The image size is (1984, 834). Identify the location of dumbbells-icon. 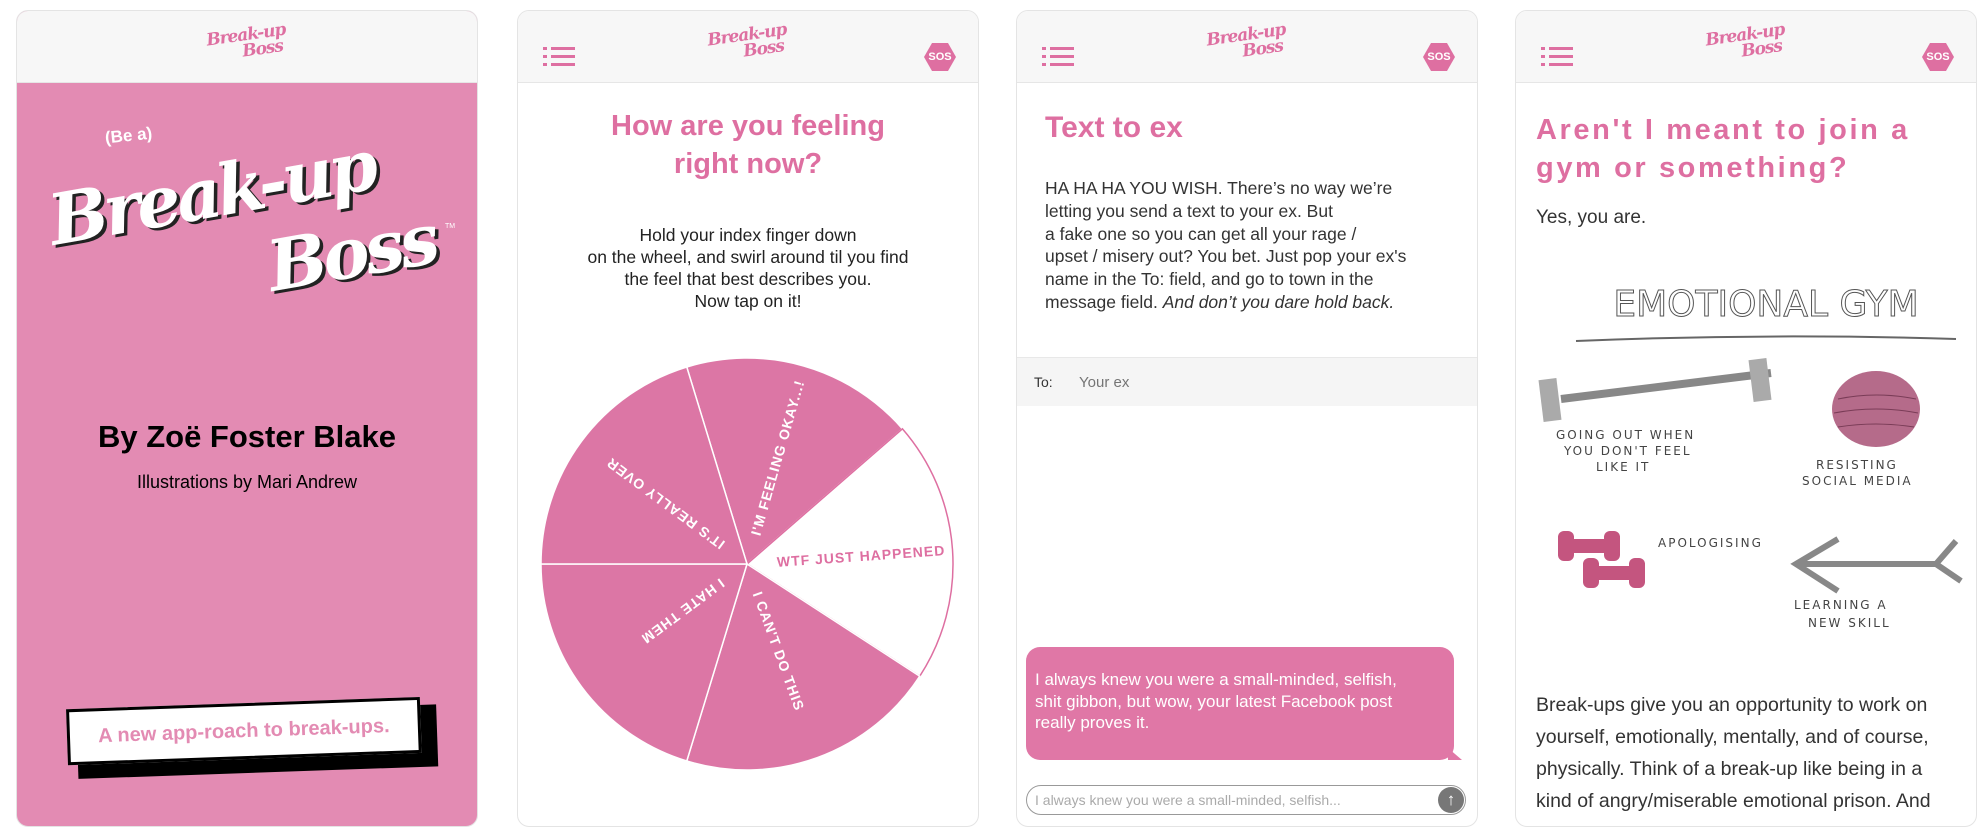
(1601, 559).